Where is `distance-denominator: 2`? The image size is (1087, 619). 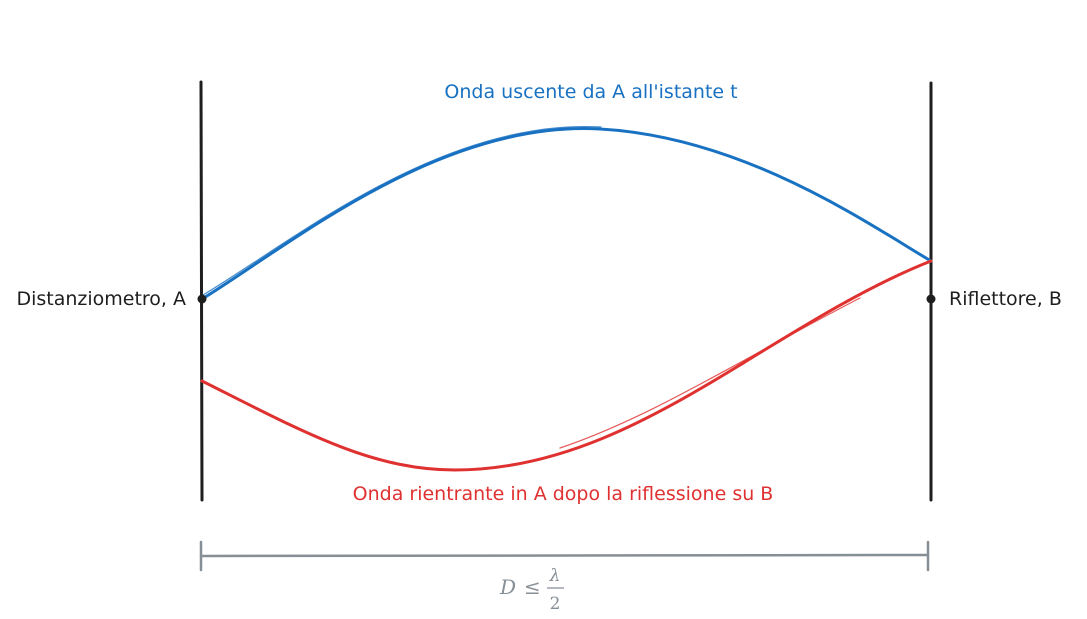
distance-denominator: 2 is located at coordinates (555, 604).